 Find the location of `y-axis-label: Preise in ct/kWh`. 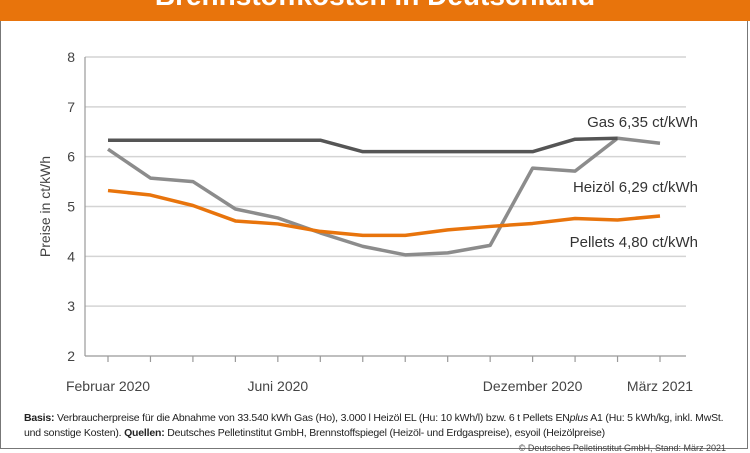

y-axis-label: Preise in ct/kWh is located at coordinates (45, 206).